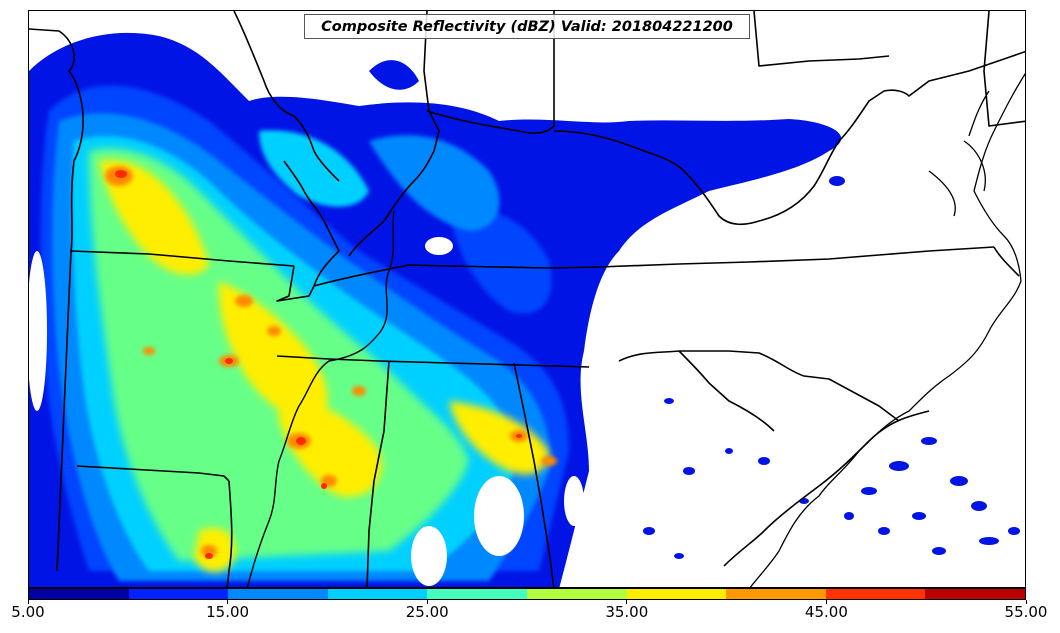 The width and height of the screenshot is (1060, 633). Describe the element at coordinates (28, 612) in the screenshot. I see `colorbar-tick-label: 5.00` at that location.